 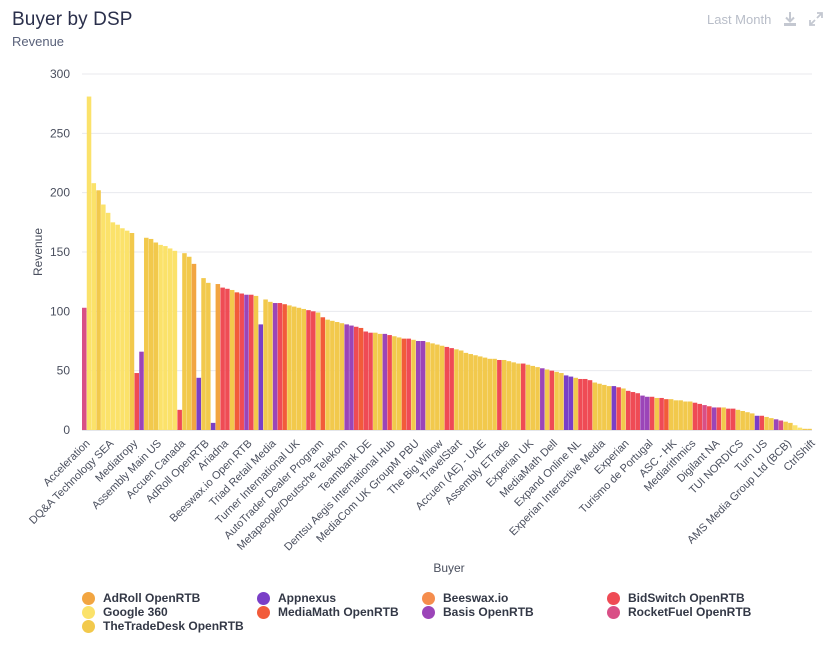 What do you see at coordinates (739, 19) in the screenshot?
I see `date-range-selector: Last Month` at bounding box center [739, 19].